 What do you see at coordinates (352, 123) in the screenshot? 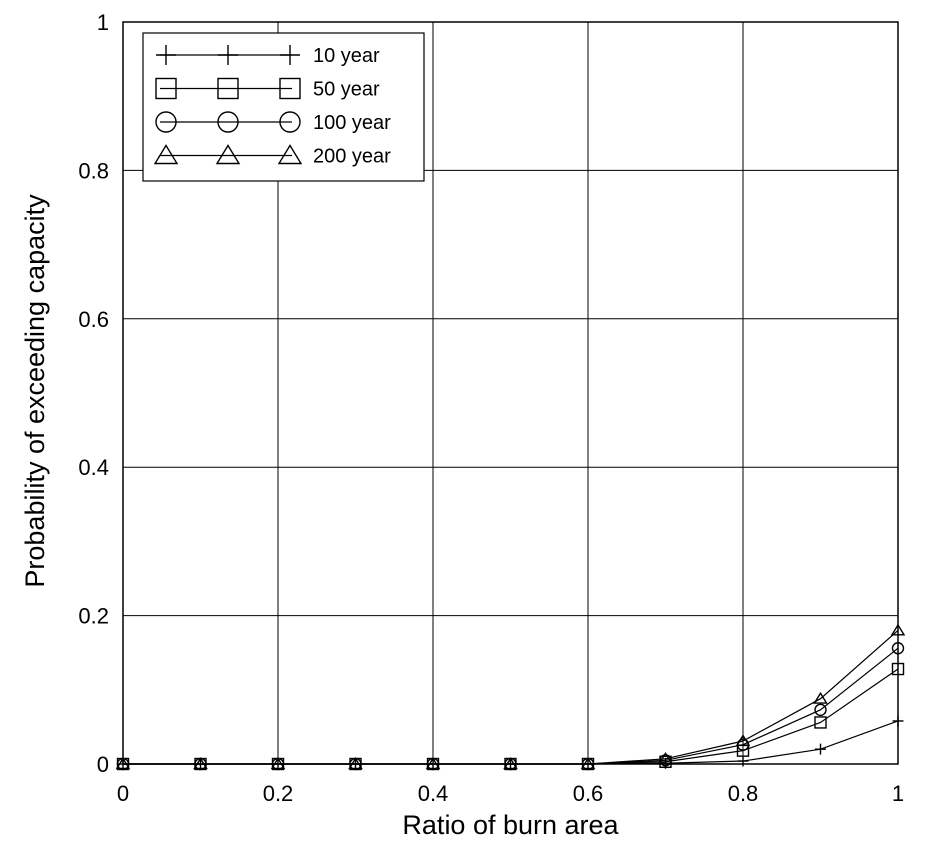
I see `legend-label: 100 year` at bounding box center [352, 123].